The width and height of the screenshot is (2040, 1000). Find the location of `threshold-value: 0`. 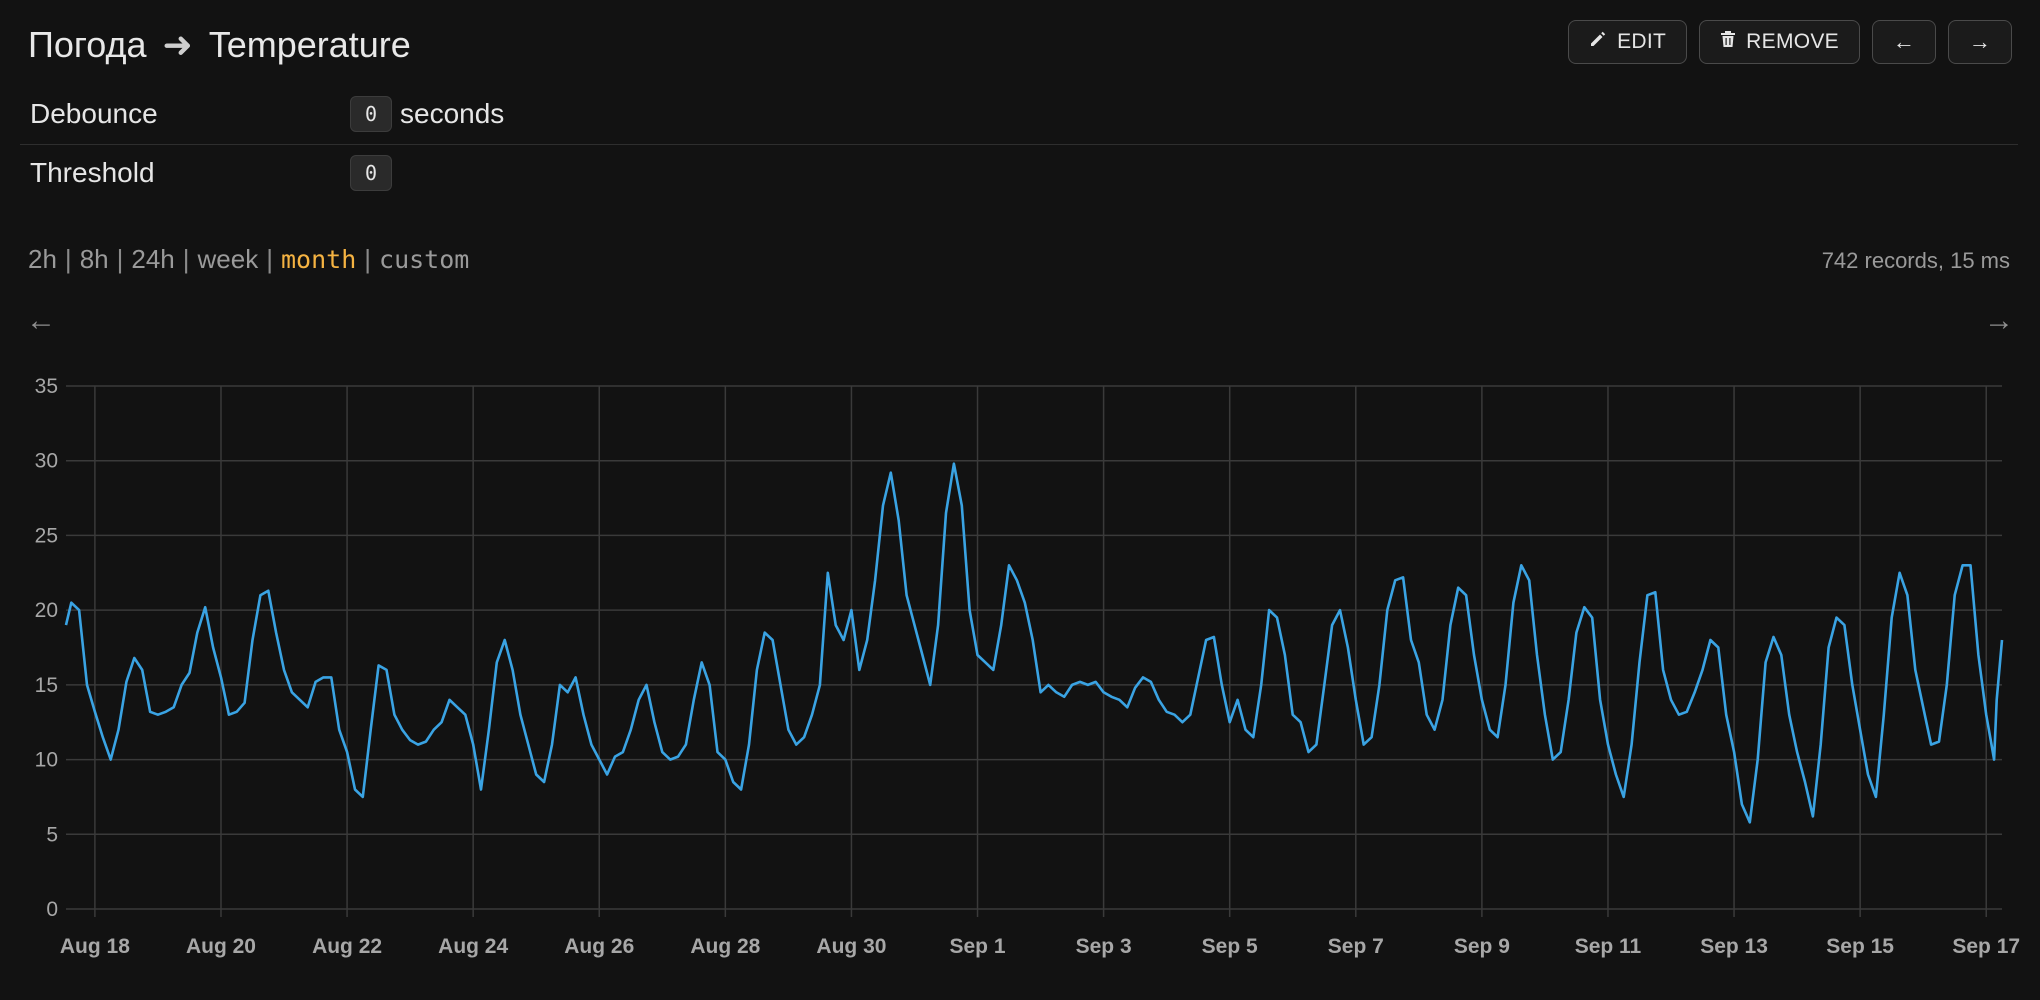

threshold-value: 0 is located at coordinates (371, 173).